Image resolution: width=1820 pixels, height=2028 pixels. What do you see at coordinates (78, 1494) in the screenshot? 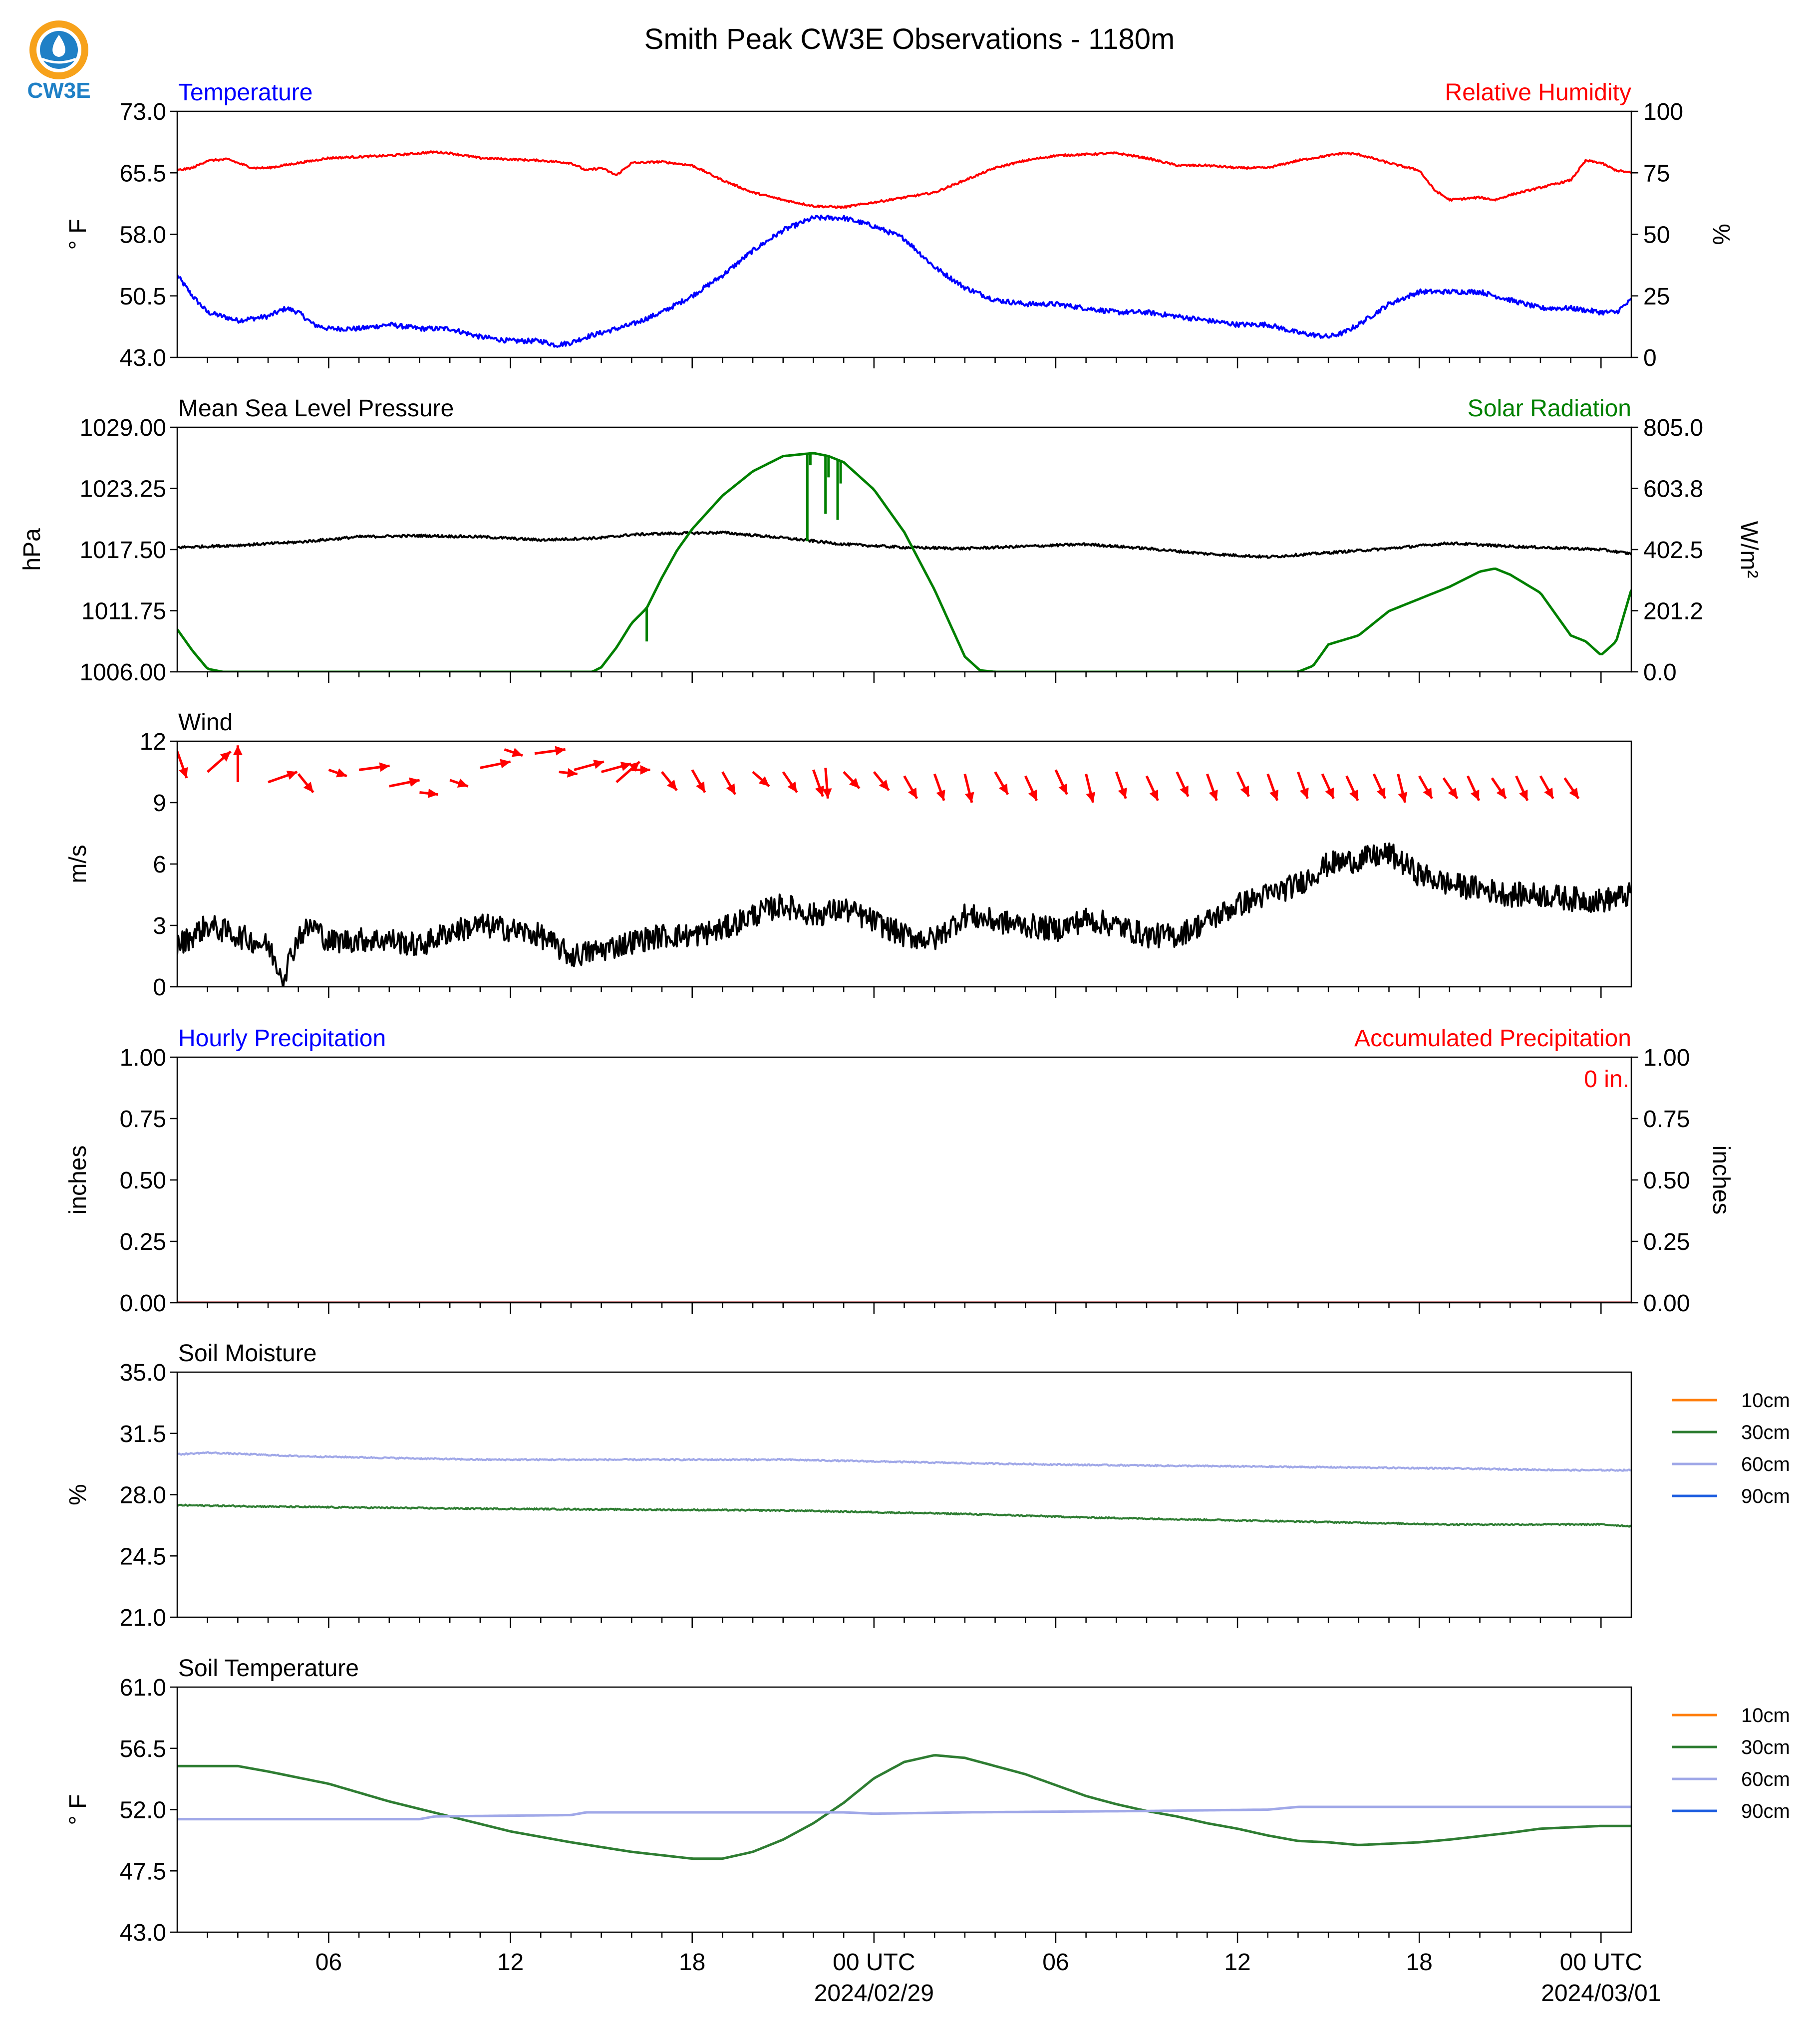
I see `y-axis-label: %` at bounding box center [78, 1494].